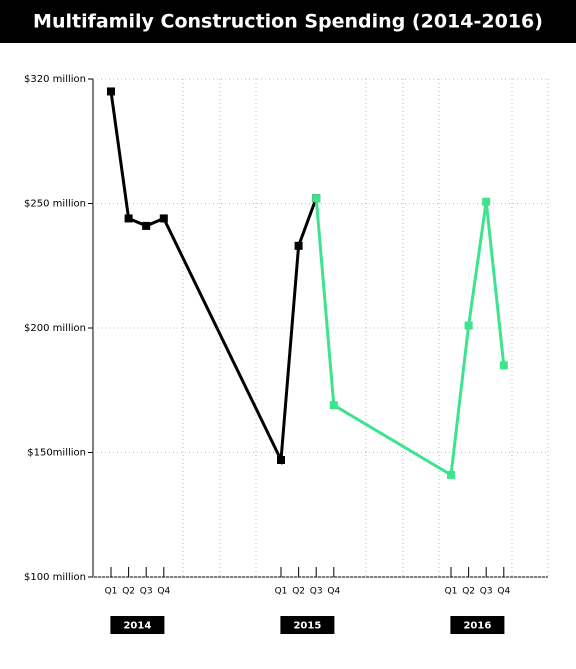 The image size is (576, 669). I want to click on title-banner, so click(288, 21).